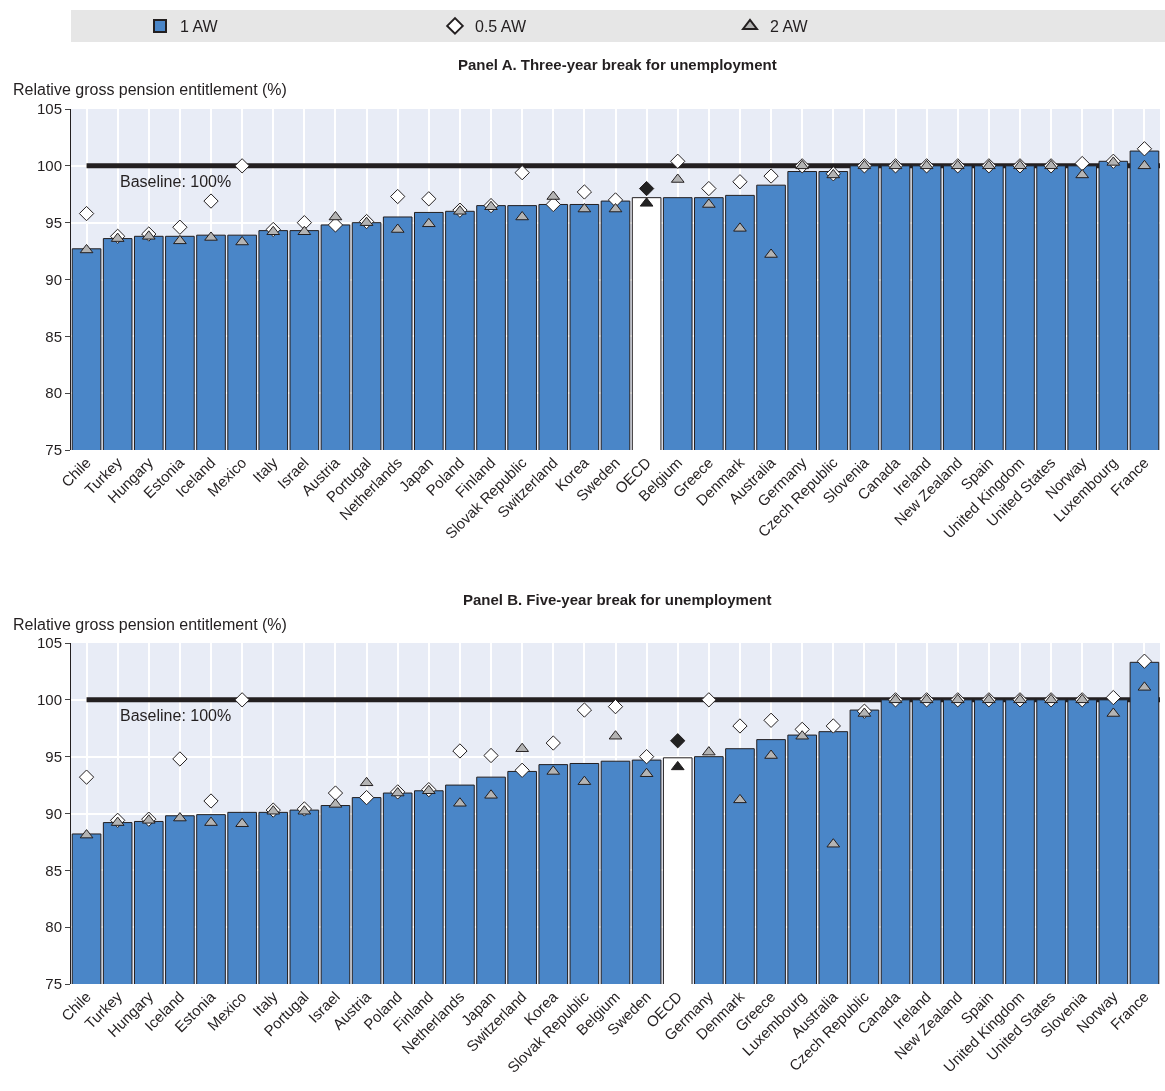 This screenshot has width=1165, height=1091. Describe the element at coordinates (501, 27) in the screenshot. I see `legend-label: 0.5 AW` at that location.